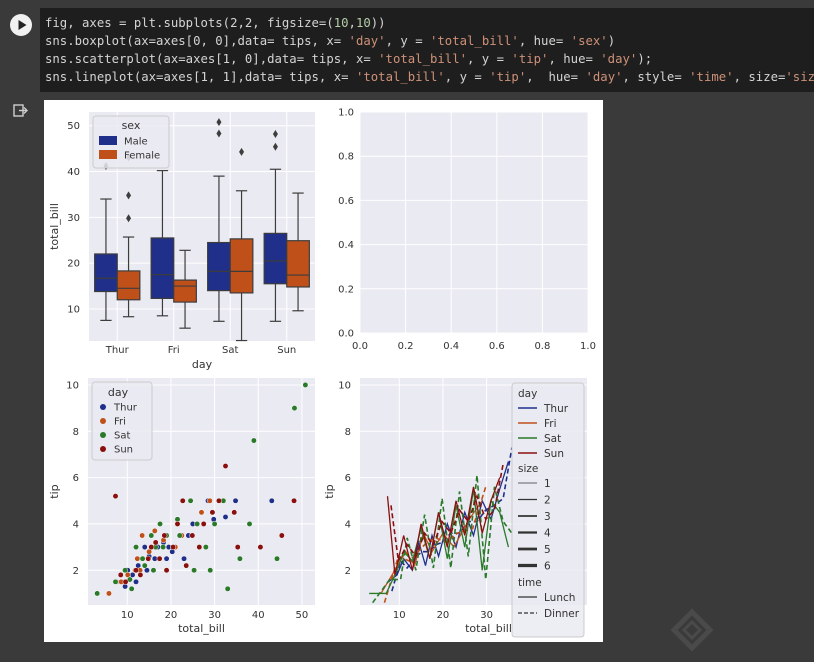  What do you see at coordinates (202, 364) in the screenshot?
I see `x-axis-label: day` at bounding box center [202, 364].